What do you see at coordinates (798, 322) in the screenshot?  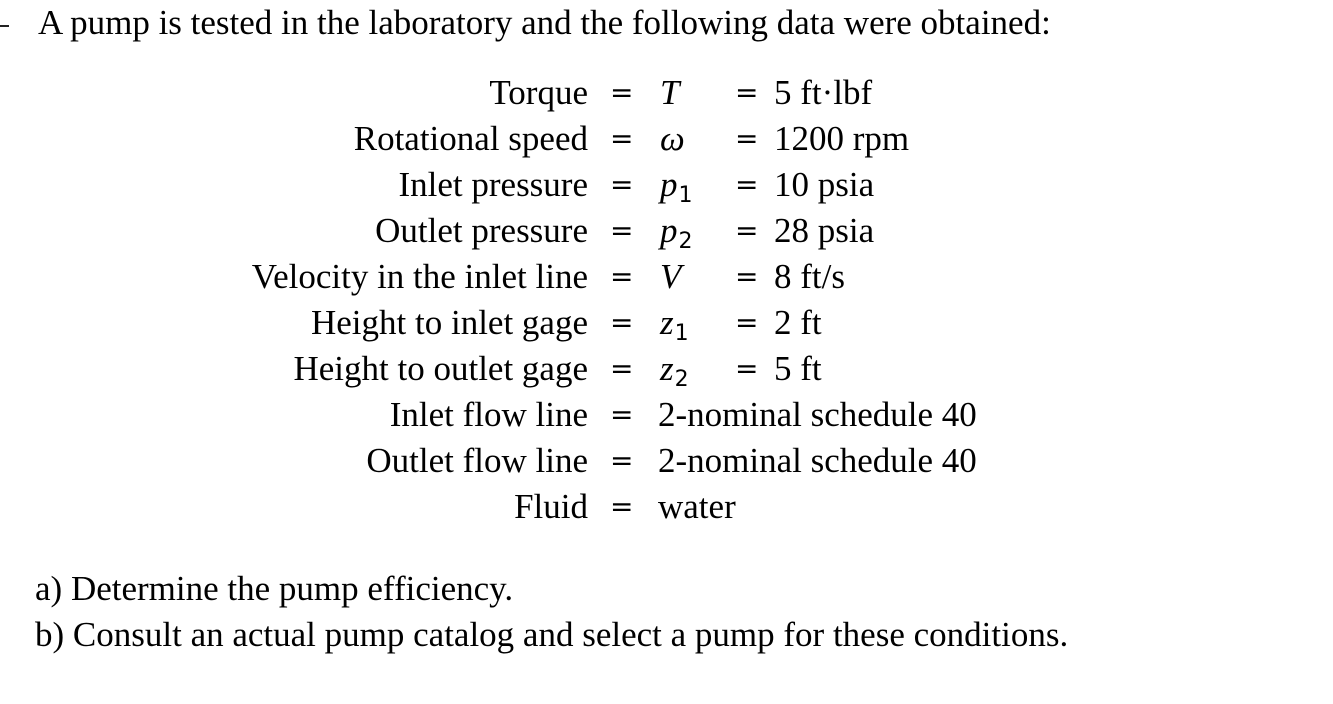 I see `row-value: 2 ft` at bounding box center [798, 322].